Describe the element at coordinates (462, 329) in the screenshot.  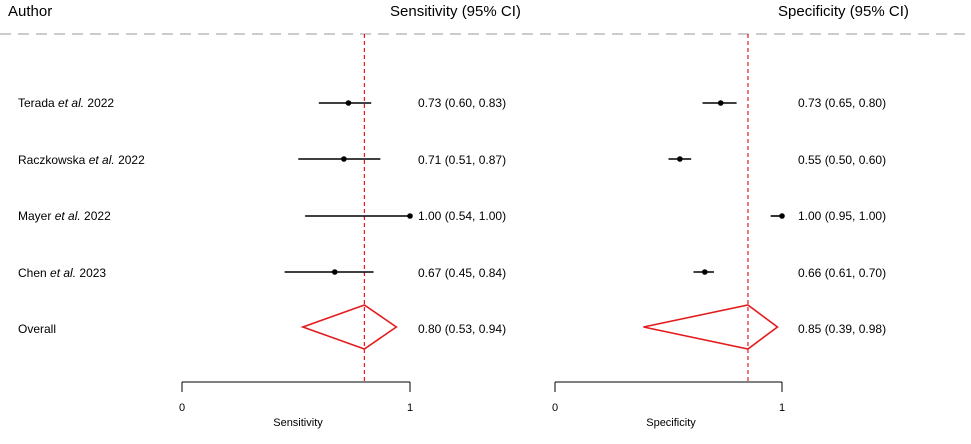
I see `sens-overall-ci-label: 0.80 (0.53, 0.94)` at that location.